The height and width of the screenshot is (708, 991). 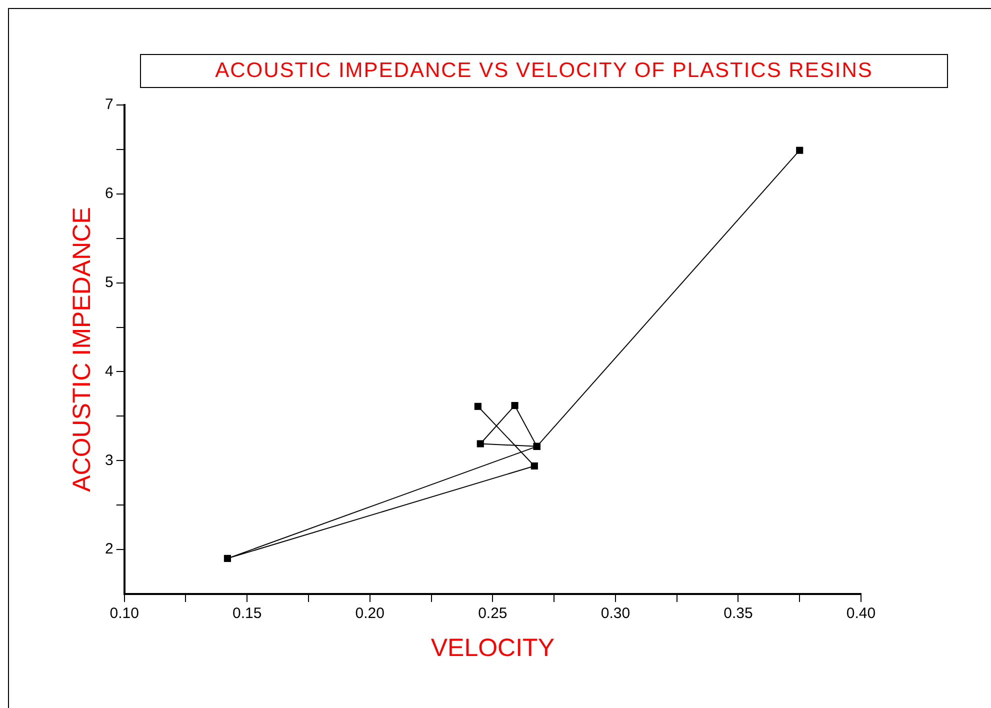 What do you see at coordinates (109, 193) in the screenshot?
I see `y-tick-label: 6` at bounding box center [109, 193].